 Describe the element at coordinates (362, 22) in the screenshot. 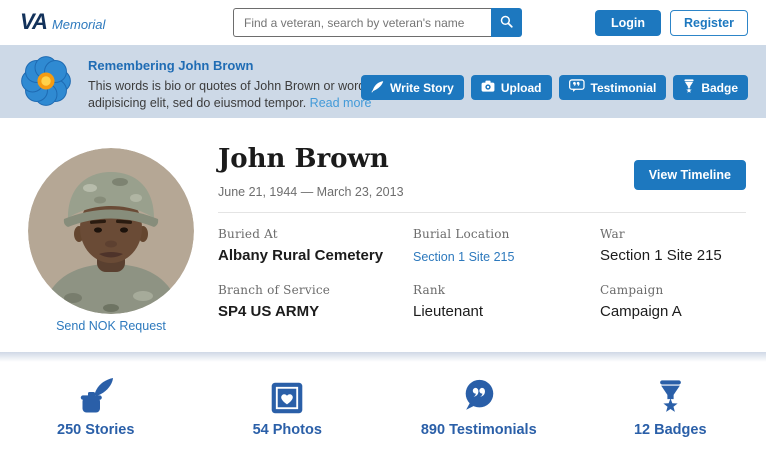

I see `search-input` at that location.